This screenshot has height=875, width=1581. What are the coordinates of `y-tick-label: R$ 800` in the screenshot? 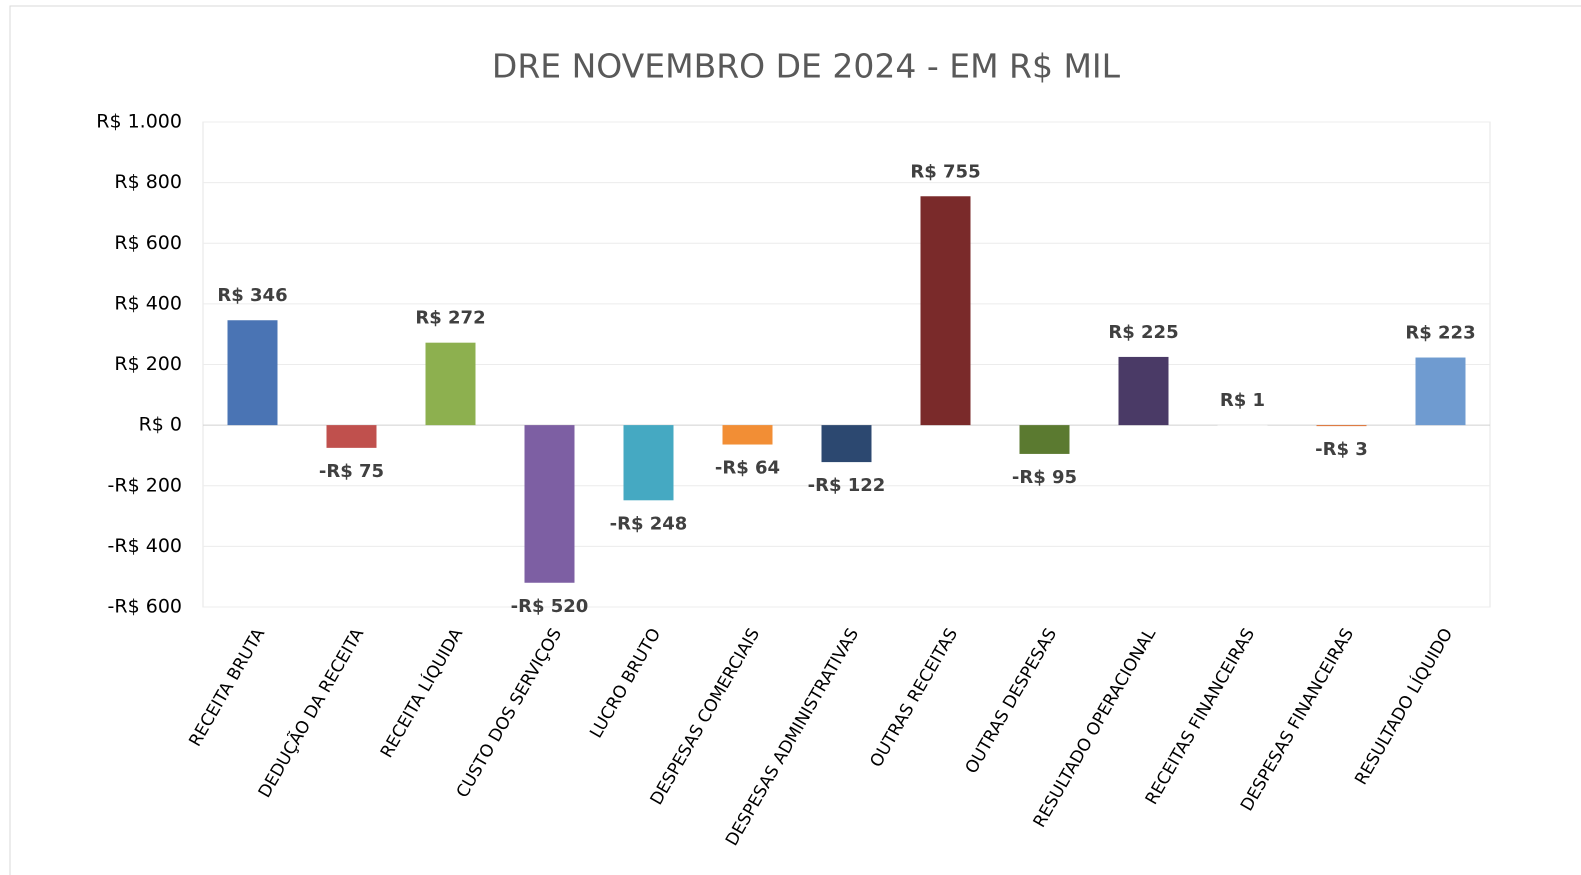 It's located at (148, 182).